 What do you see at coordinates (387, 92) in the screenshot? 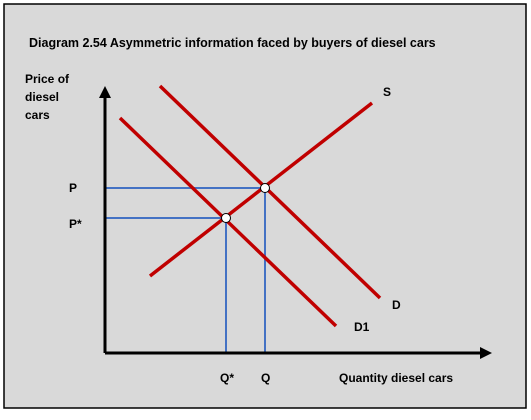
I see `supply-curve-label: S` at bounding box center [387, 92].